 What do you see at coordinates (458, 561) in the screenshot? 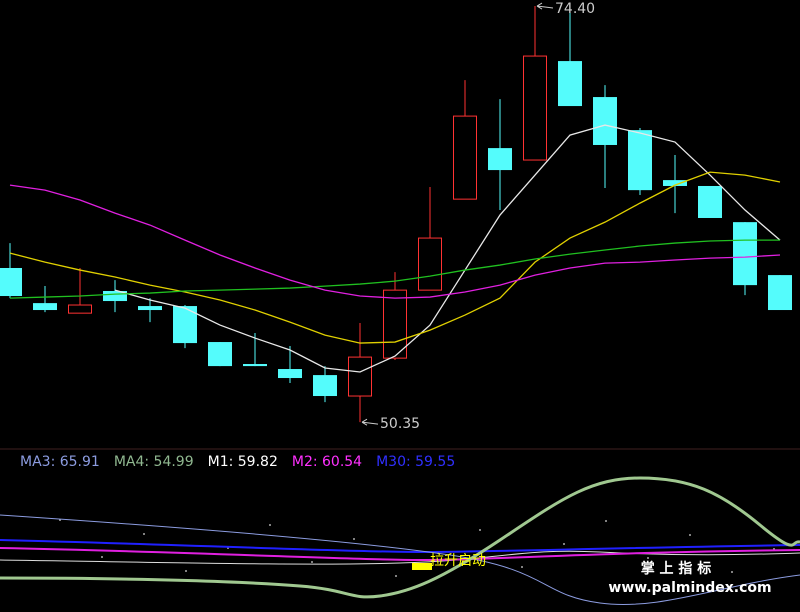
I see `signal-label: 拉升启动` at bounding box center [458, 561].